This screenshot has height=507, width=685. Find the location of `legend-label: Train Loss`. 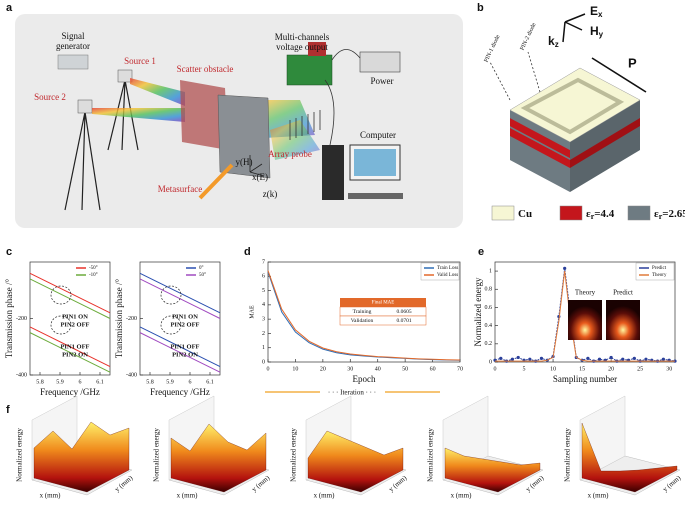

legend-label: Train Loss is located at coordinates (447, 268).